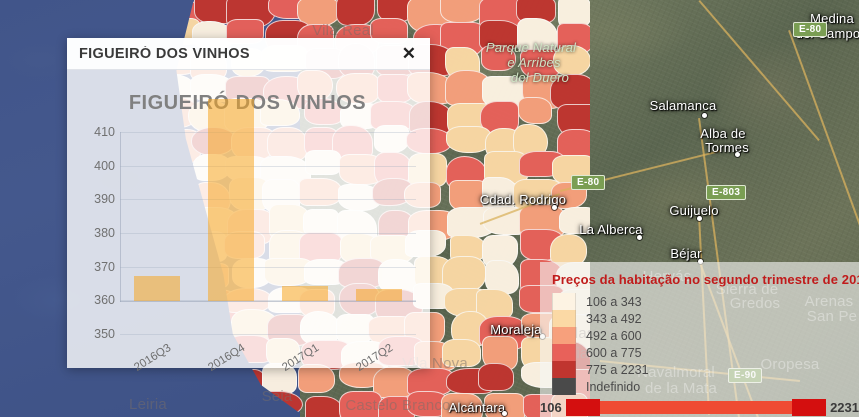 The image size is (859, 417). I want to click on popup-header: FIGUEIRÓ DOS VINHOS ✕, so click(248, 54).